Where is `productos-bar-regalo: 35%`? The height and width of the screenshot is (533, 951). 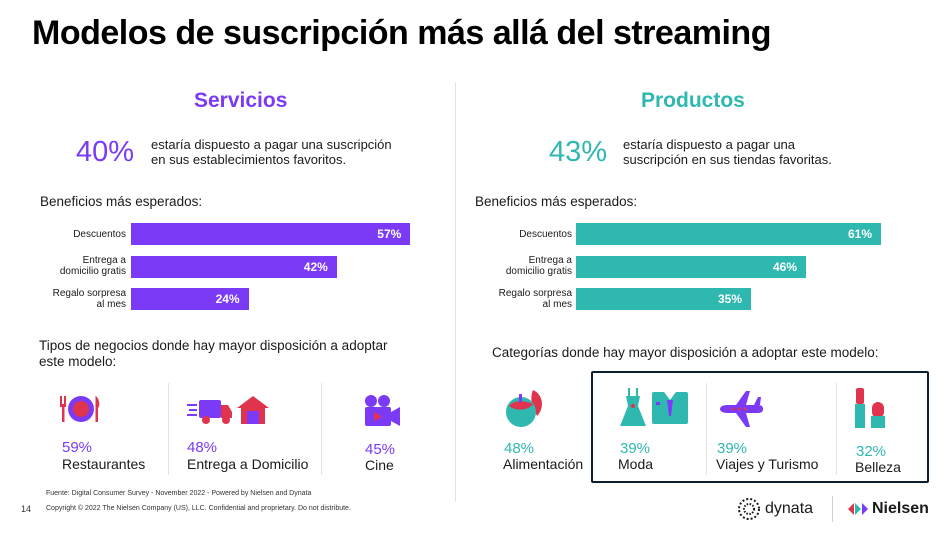 productos-bar-regalo: 35% is located at coordinates (663, 299).